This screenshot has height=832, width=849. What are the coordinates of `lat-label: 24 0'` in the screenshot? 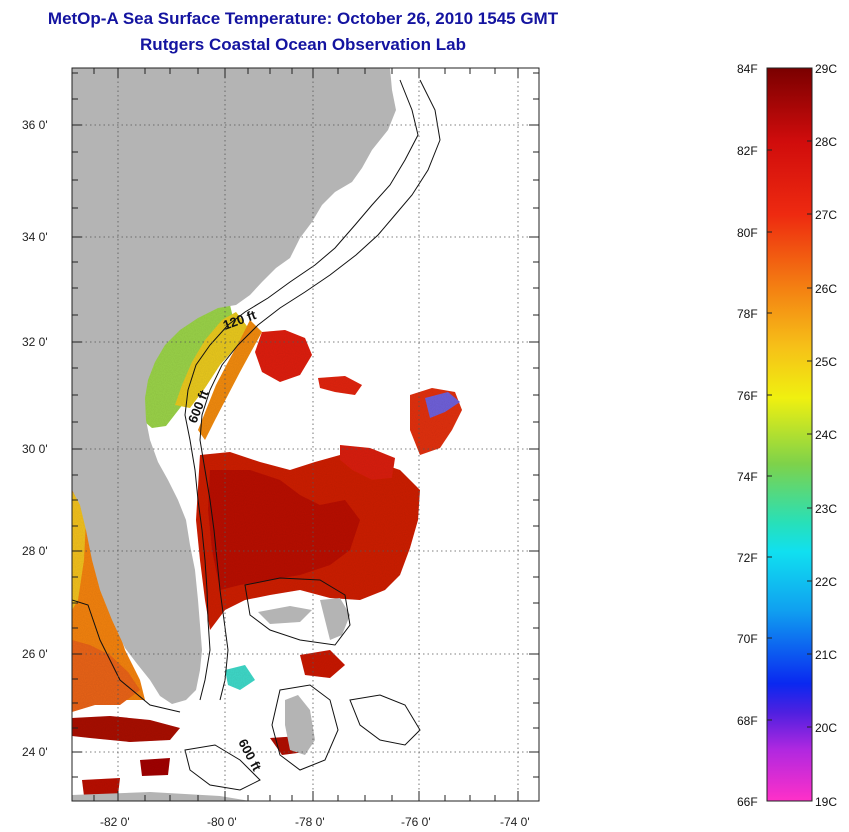 It's located at (35, 752).